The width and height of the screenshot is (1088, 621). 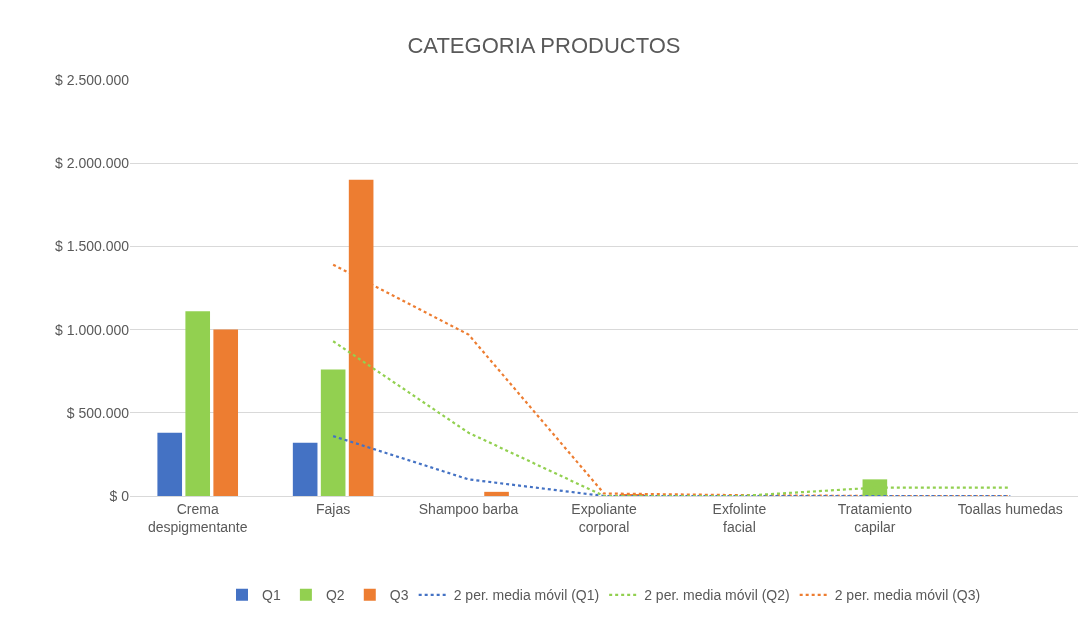 What do you see at coordinates (739, 517) in the screenshot?
I see `x-tick-label: Exfolinte facial` at bounding box center [739, 517].